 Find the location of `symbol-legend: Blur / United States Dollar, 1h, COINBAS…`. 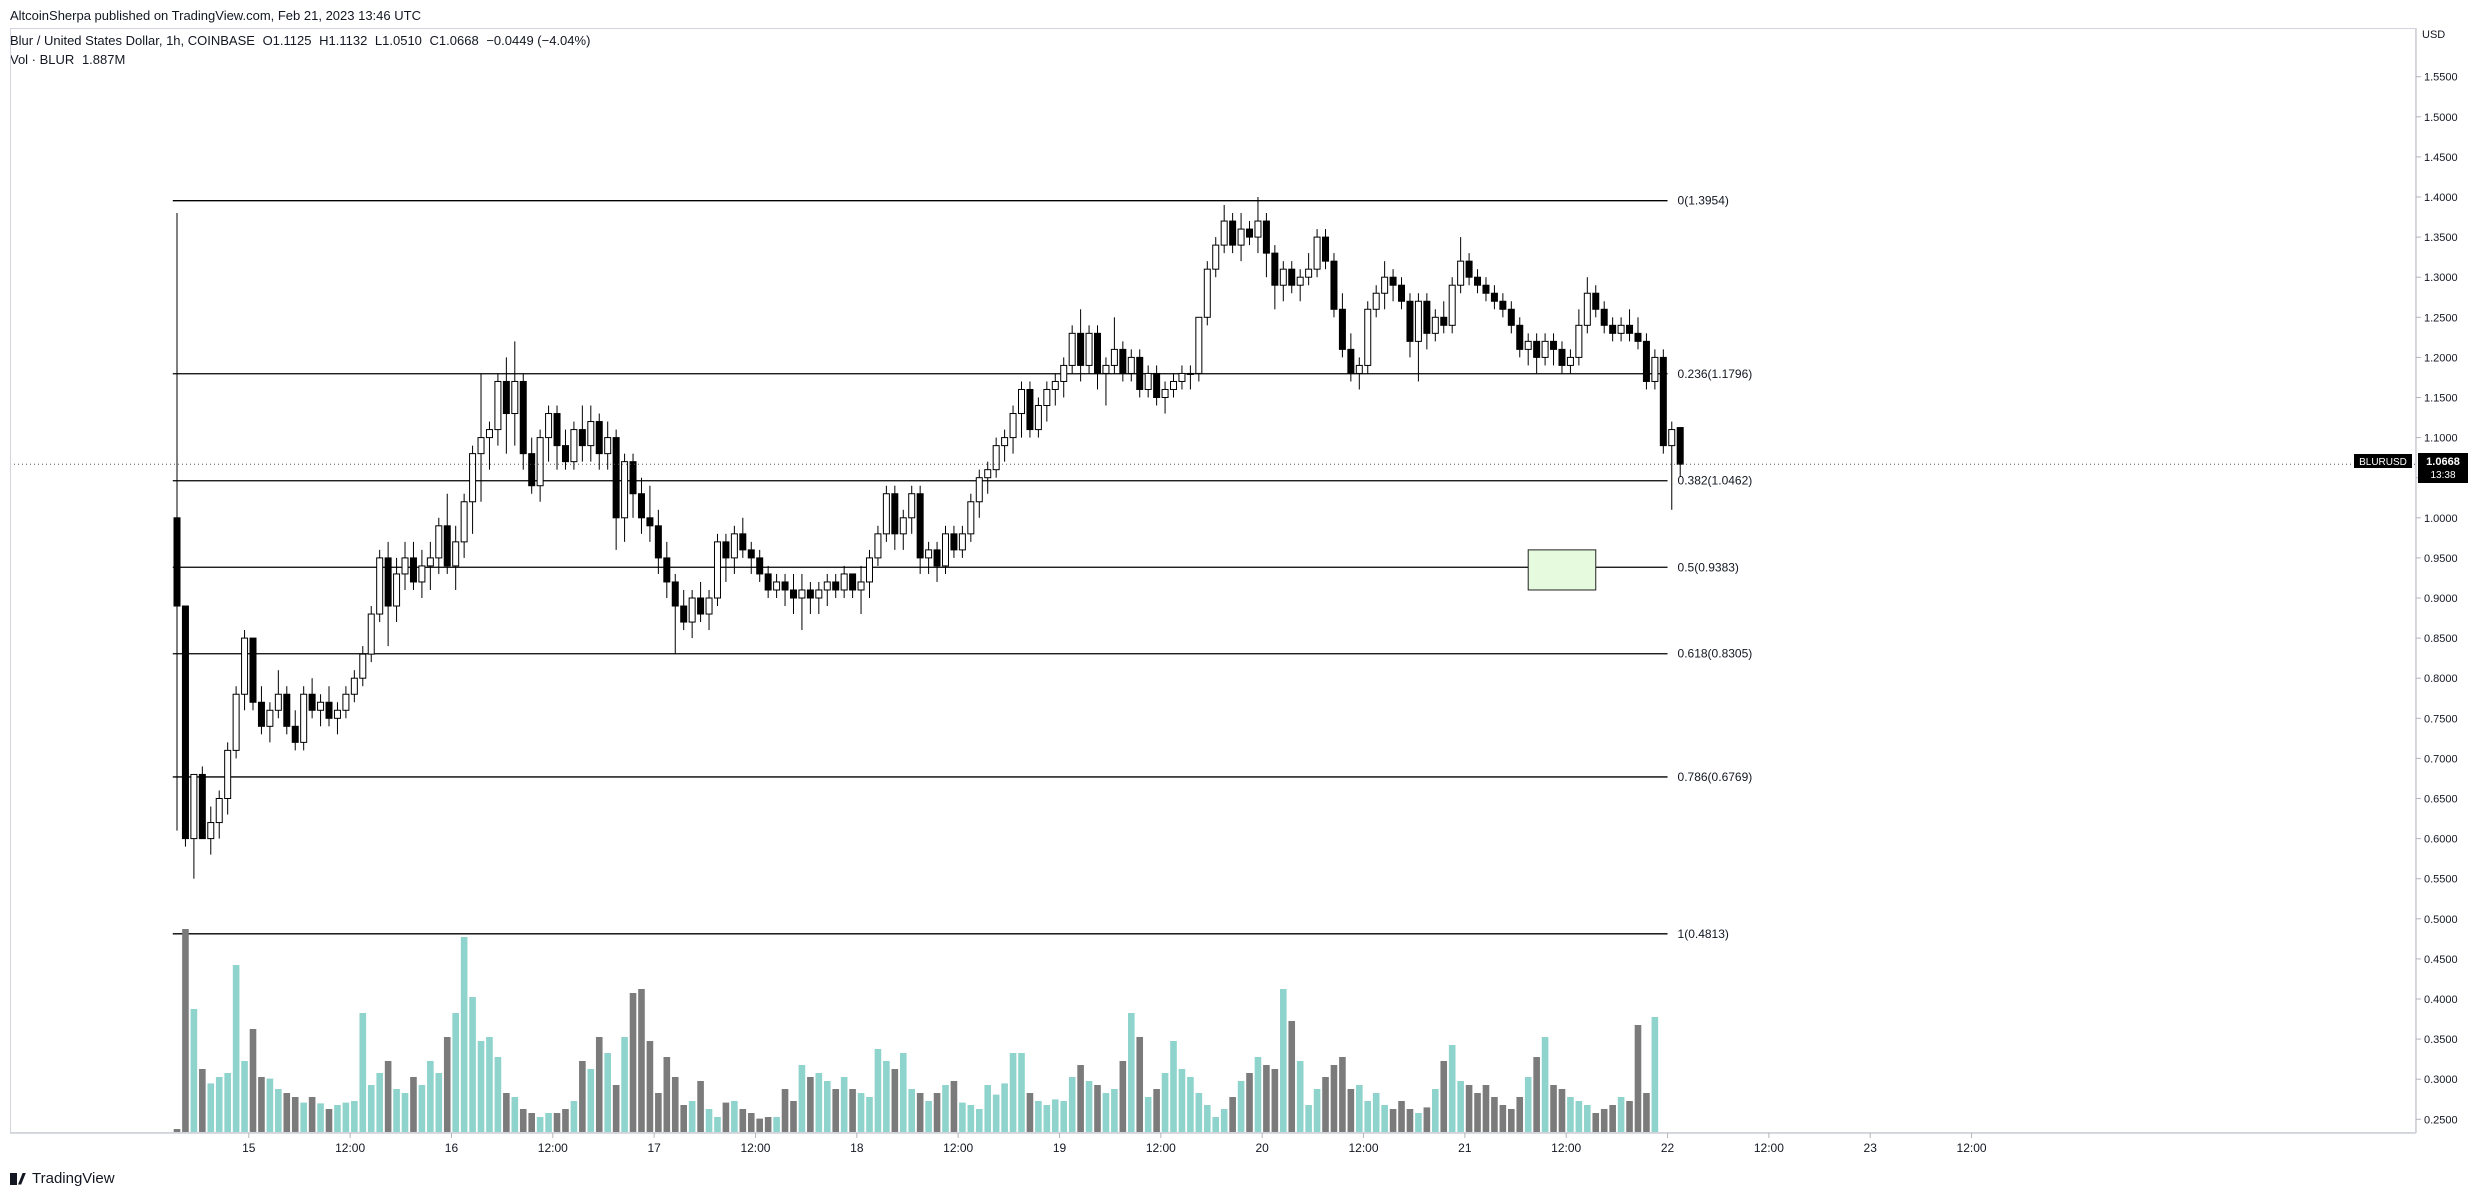

symbol-legend: Blur / United States Dollar, 1h, COINBAS… is located at coordinates (302, 40).